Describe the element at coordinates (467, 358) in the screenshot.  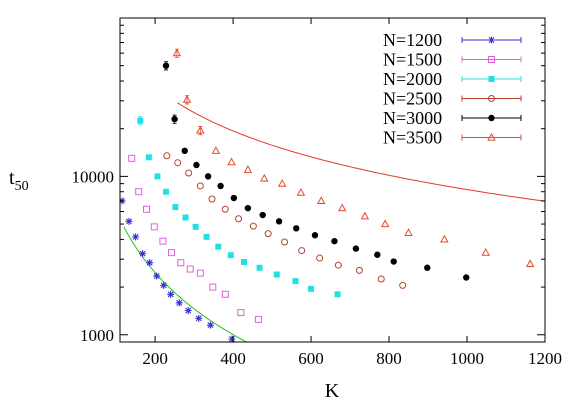
I see `x-tick-label: 1000` at that location.